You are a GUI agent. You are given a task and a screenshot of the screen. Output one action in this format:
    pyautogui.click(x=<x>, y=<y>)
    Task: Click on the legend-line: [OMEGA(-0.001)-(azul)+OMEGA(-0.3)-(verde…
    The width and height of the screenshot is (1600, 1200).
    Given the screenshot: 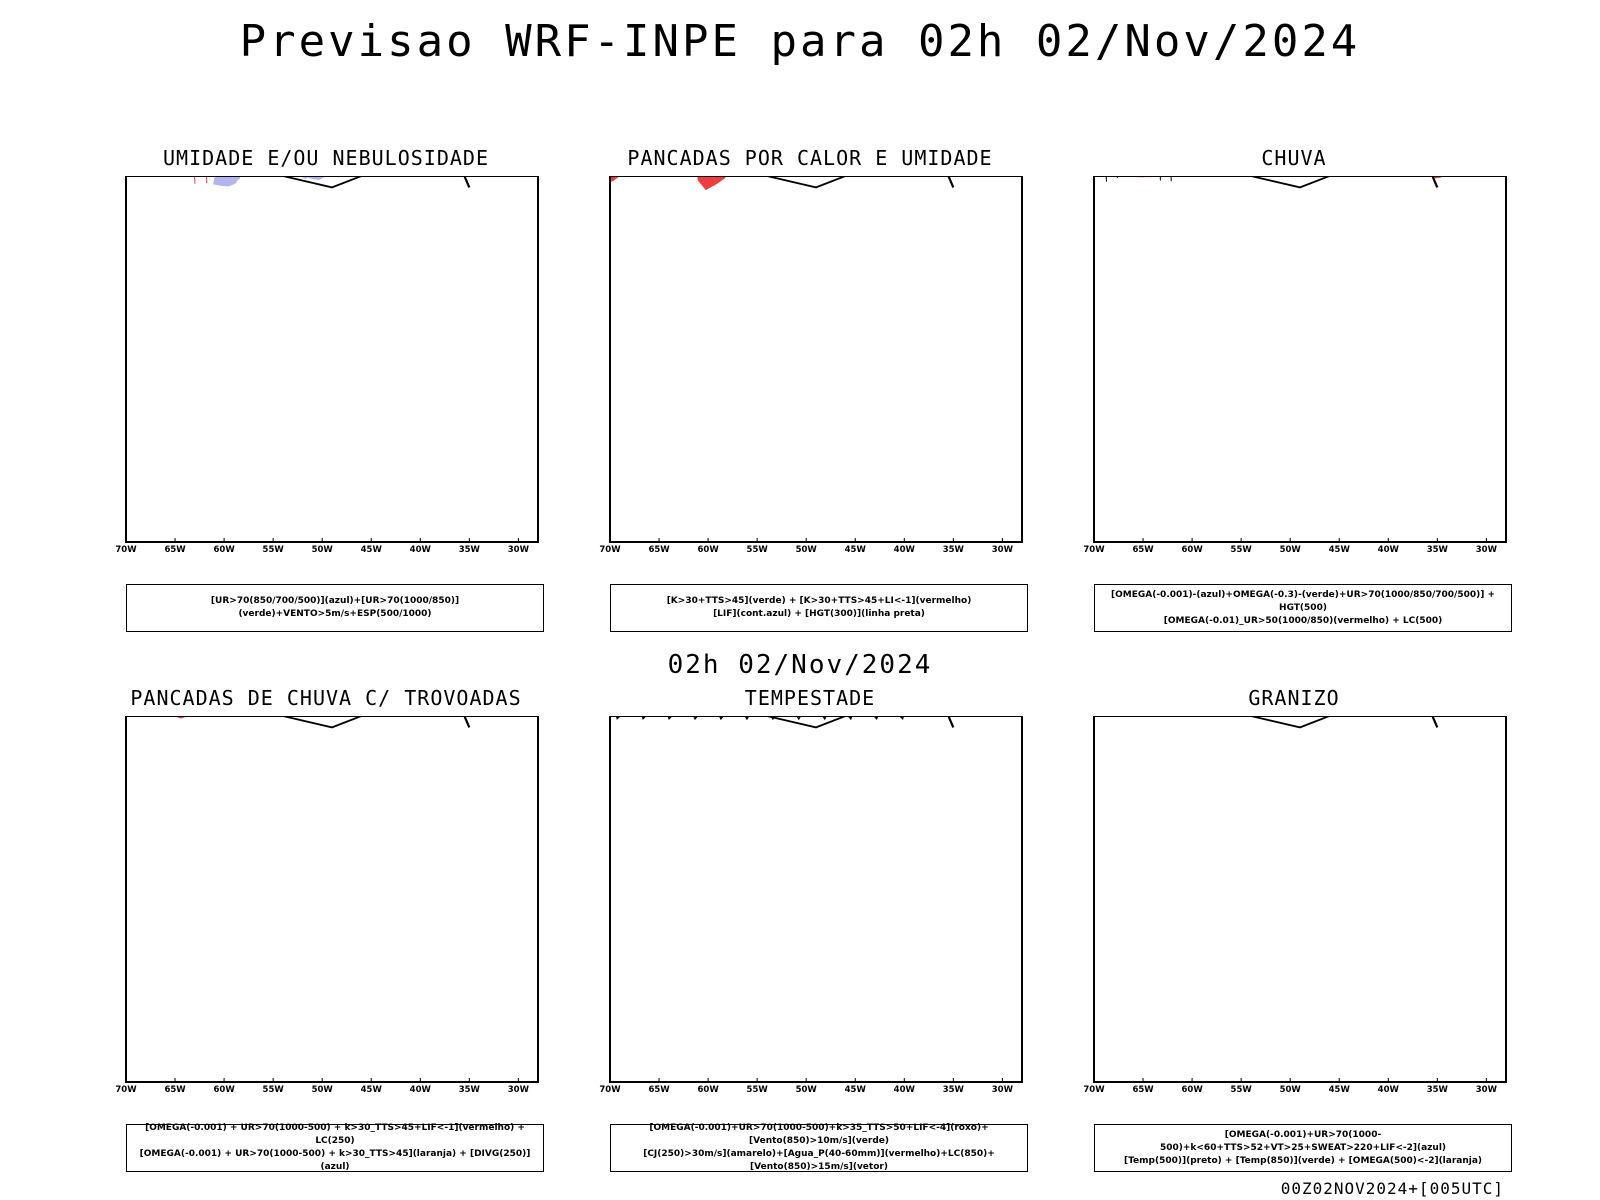 What is the action you would take?
    pyautogui.click(x=1303, y=601)
    